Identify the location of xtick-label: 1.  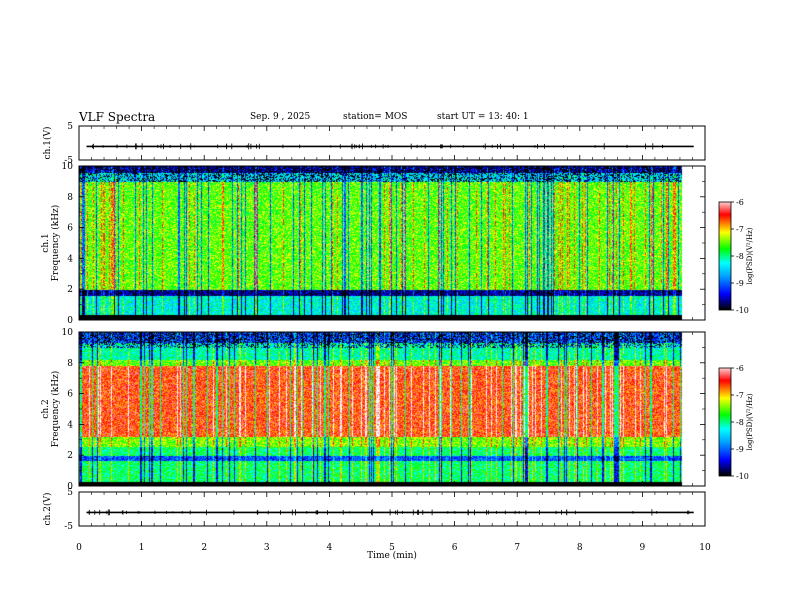
(142, 548).